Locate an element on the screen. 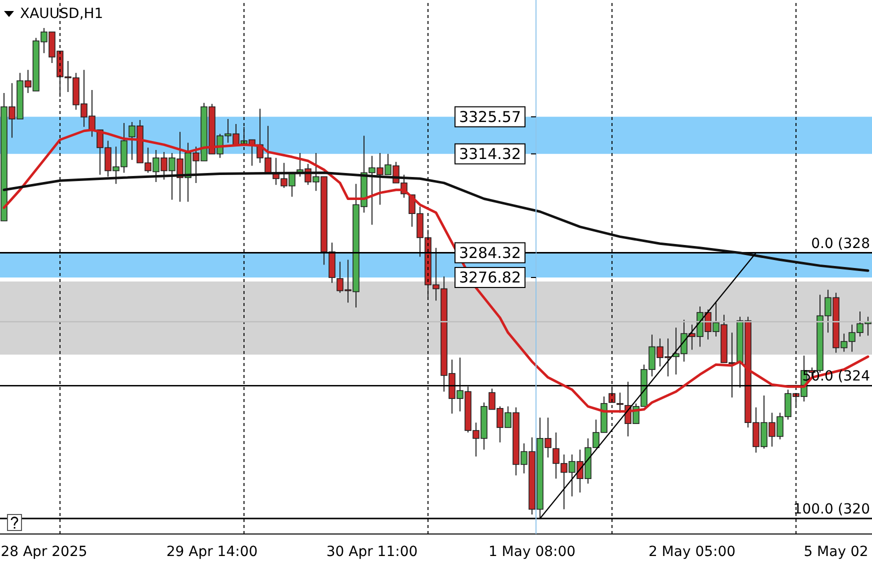 This screenshot has width=872, height=562. chart-title: XAUUSD,H1 is located at coordinates (62, 14).